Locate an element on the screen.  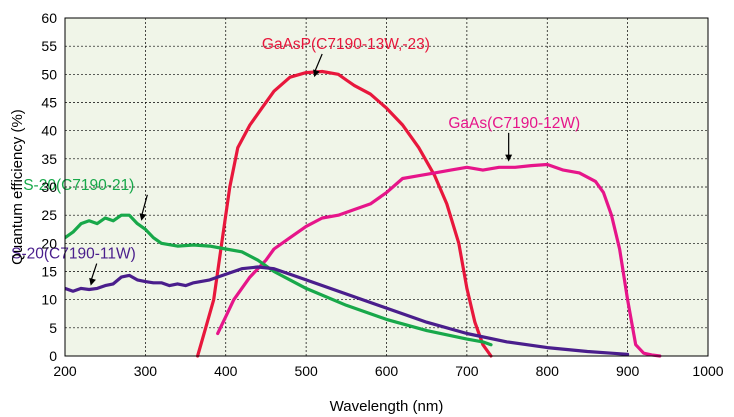
x-tick-label: 500 is located at coordinates (306, 371).